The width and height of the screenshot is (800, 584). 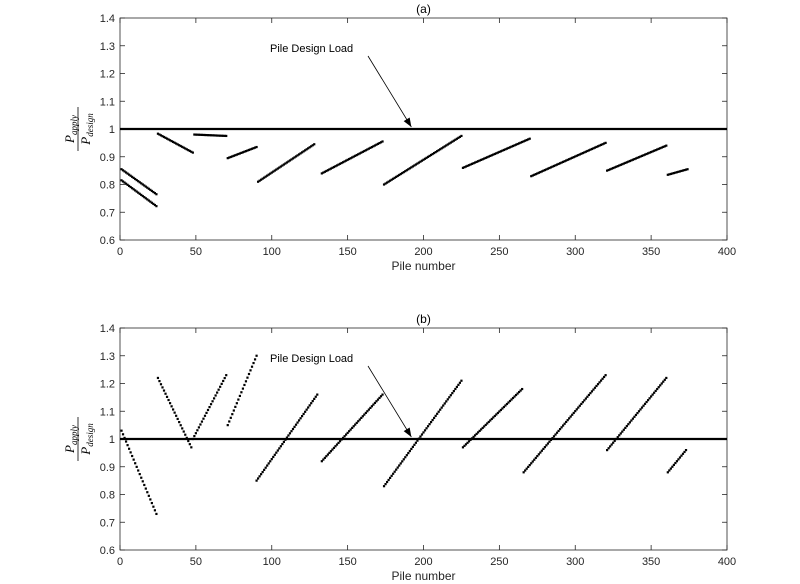 What do you see at coordinates (107, 102) in the screenshot?
I see `y-tick-label: 1.1` at bounding box center [107, 102].